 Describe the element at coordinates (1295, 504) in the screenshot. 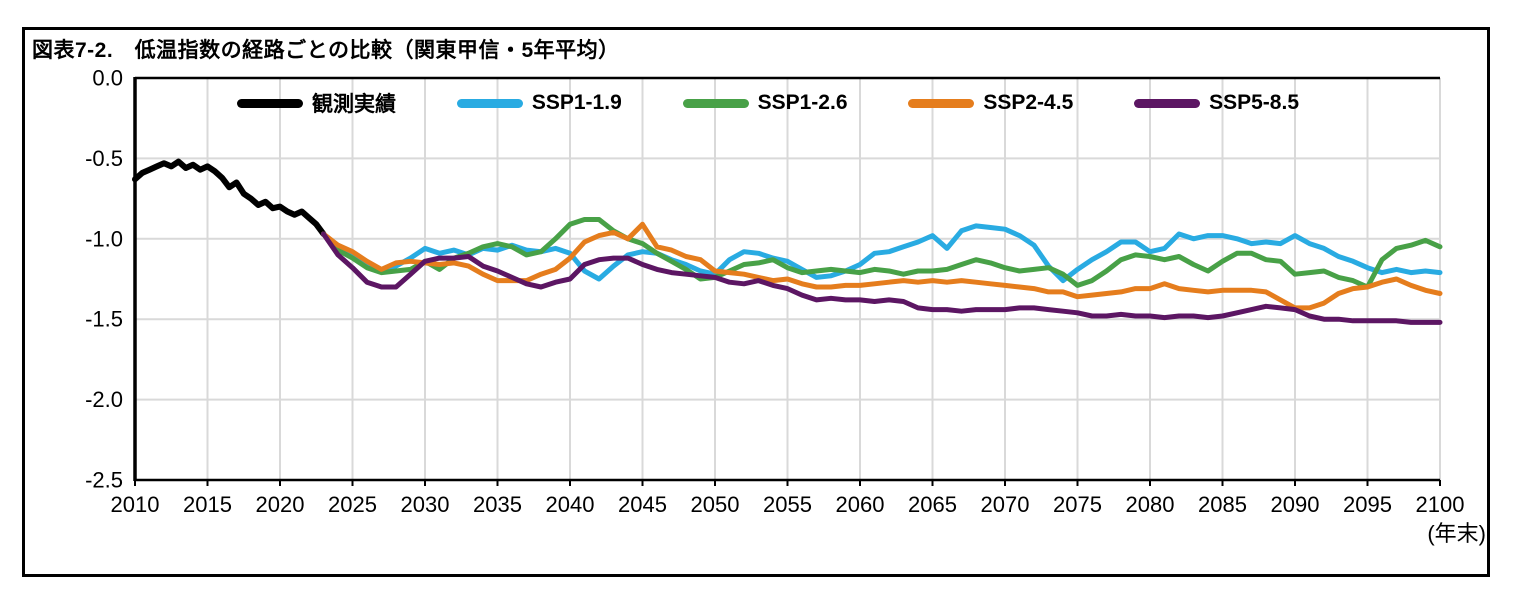

I see `x-tick-label: 2090` at that location.